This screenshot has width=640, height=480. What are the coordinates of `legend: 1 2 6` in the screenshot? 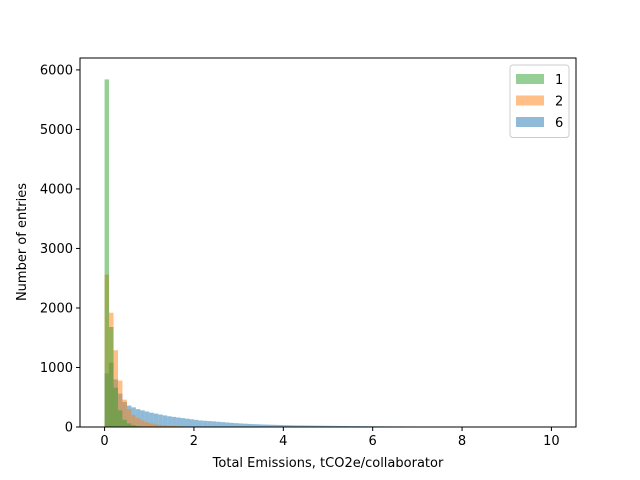 It's located at (539, 101).